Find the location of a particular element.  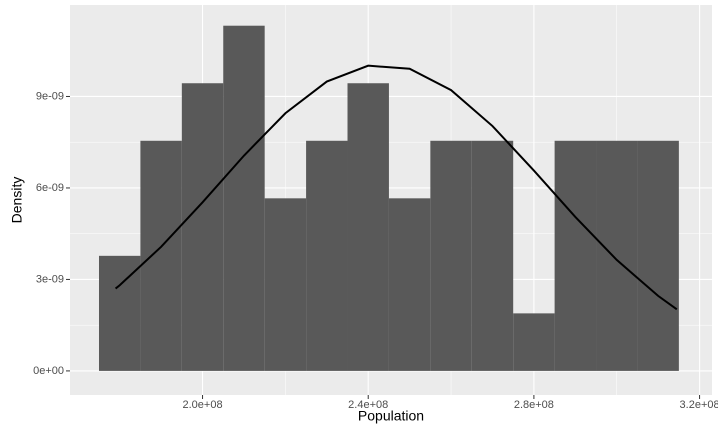

y-axis-title: Density is located at coordinates (17, 200).